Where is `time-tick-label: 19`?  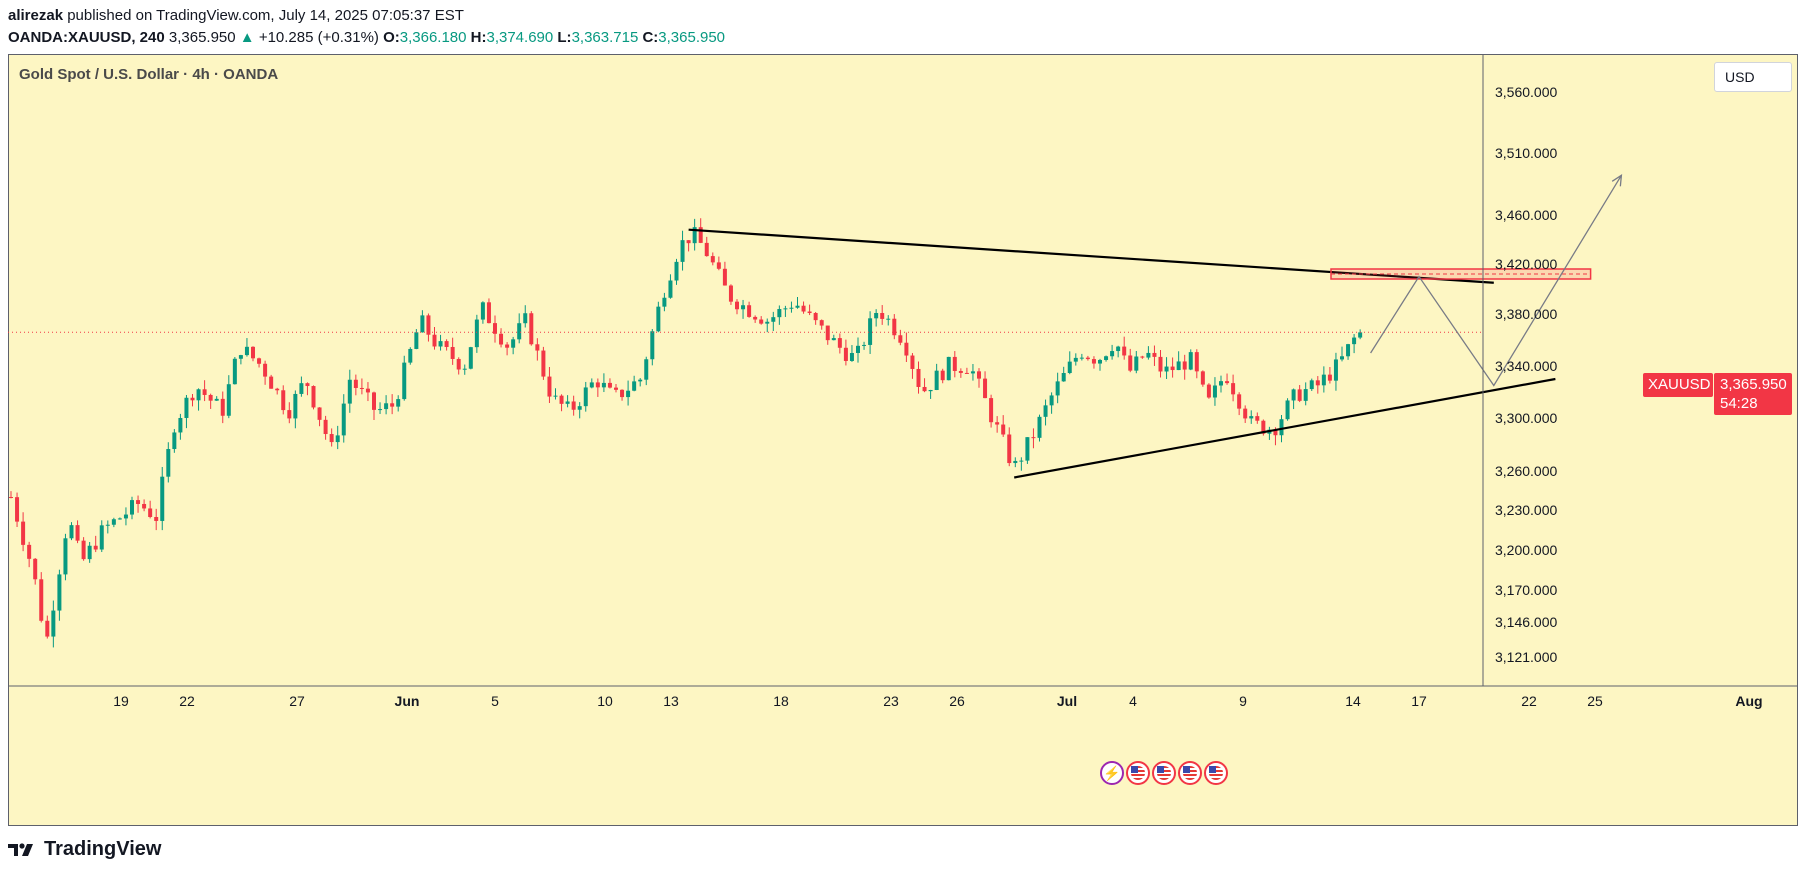
time-tick-label: 19 is located at coordinates (121, 701).